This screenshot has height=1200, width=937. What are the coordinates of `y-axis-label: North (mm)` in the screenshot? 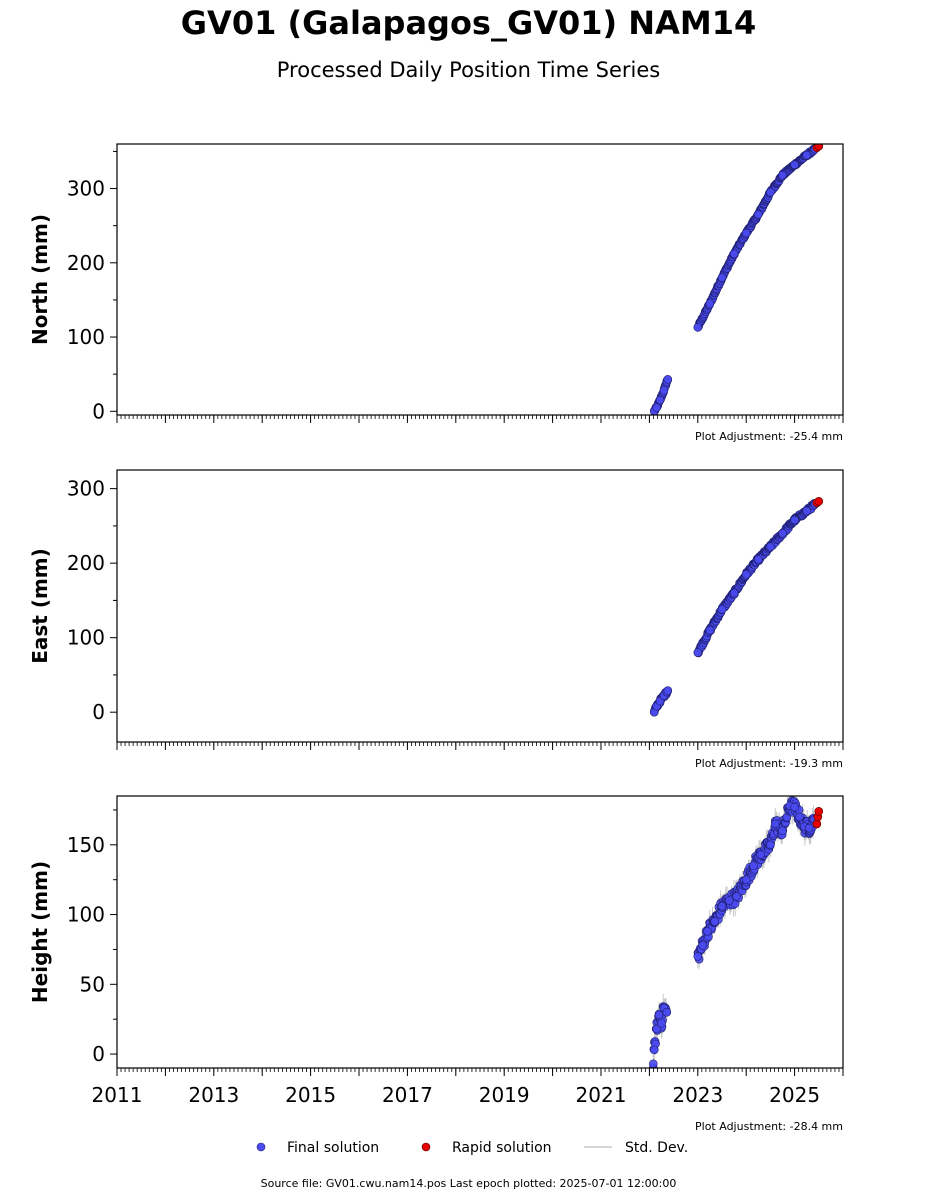 It's located at (40, 279).